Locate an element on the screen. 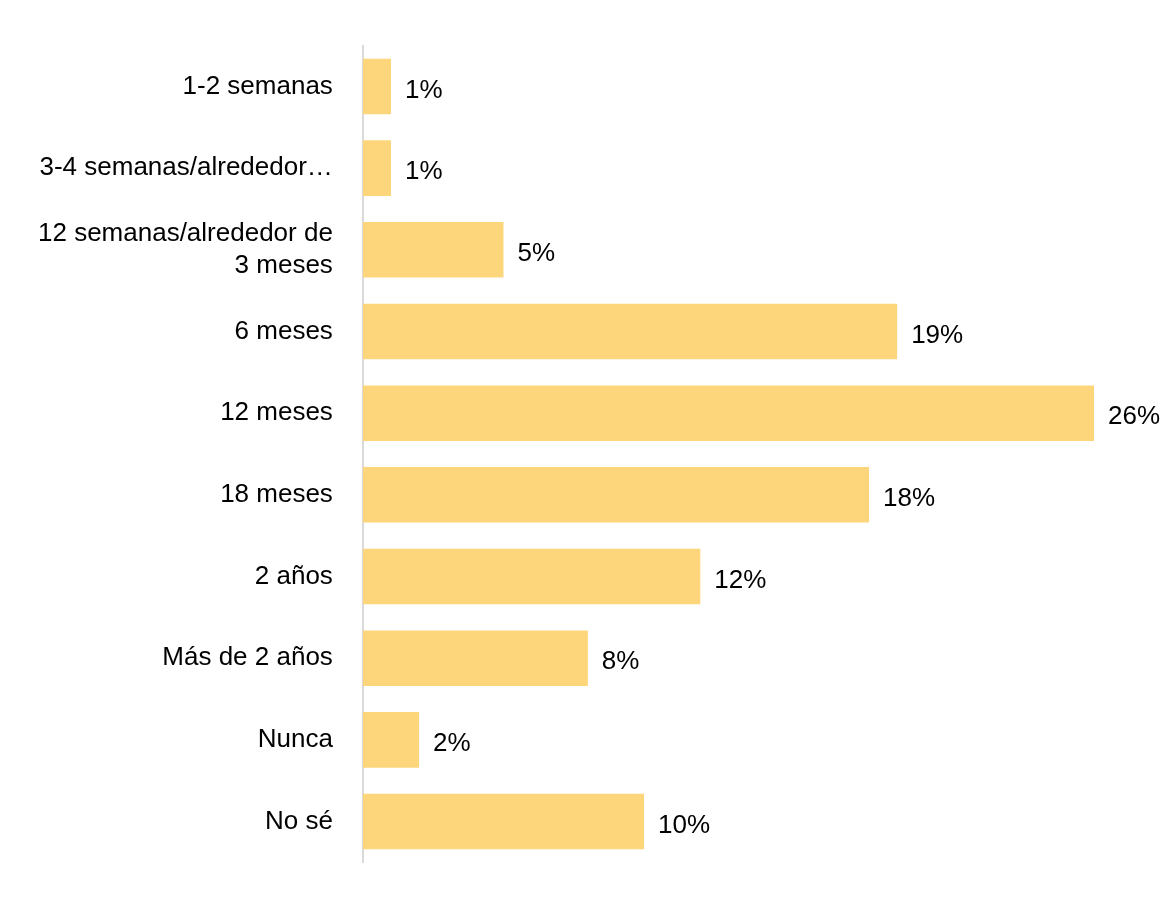  y-tick-label: 6 meses is located at coordinates (283, 329).